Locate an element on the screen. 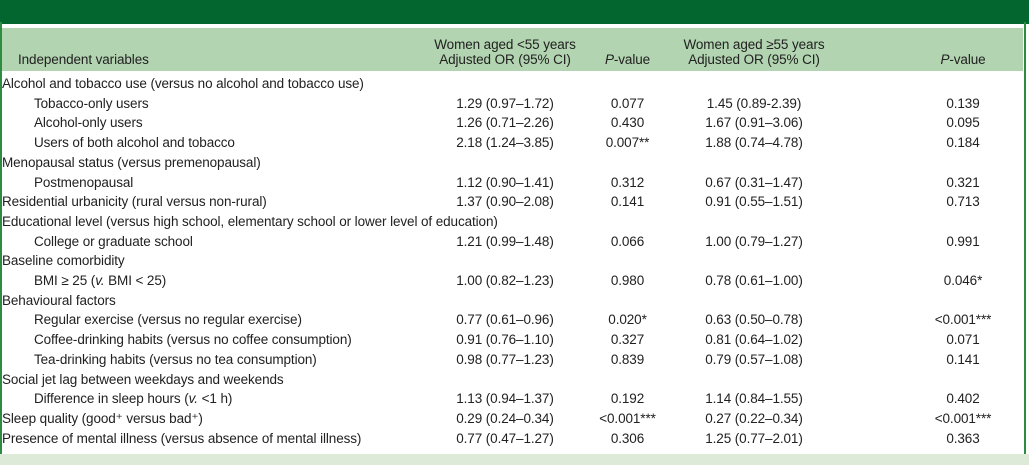 This screenshot has width=1029, height=465. col-header-pvalue-55-and-over: P-value is located at coordinates (963, 59).